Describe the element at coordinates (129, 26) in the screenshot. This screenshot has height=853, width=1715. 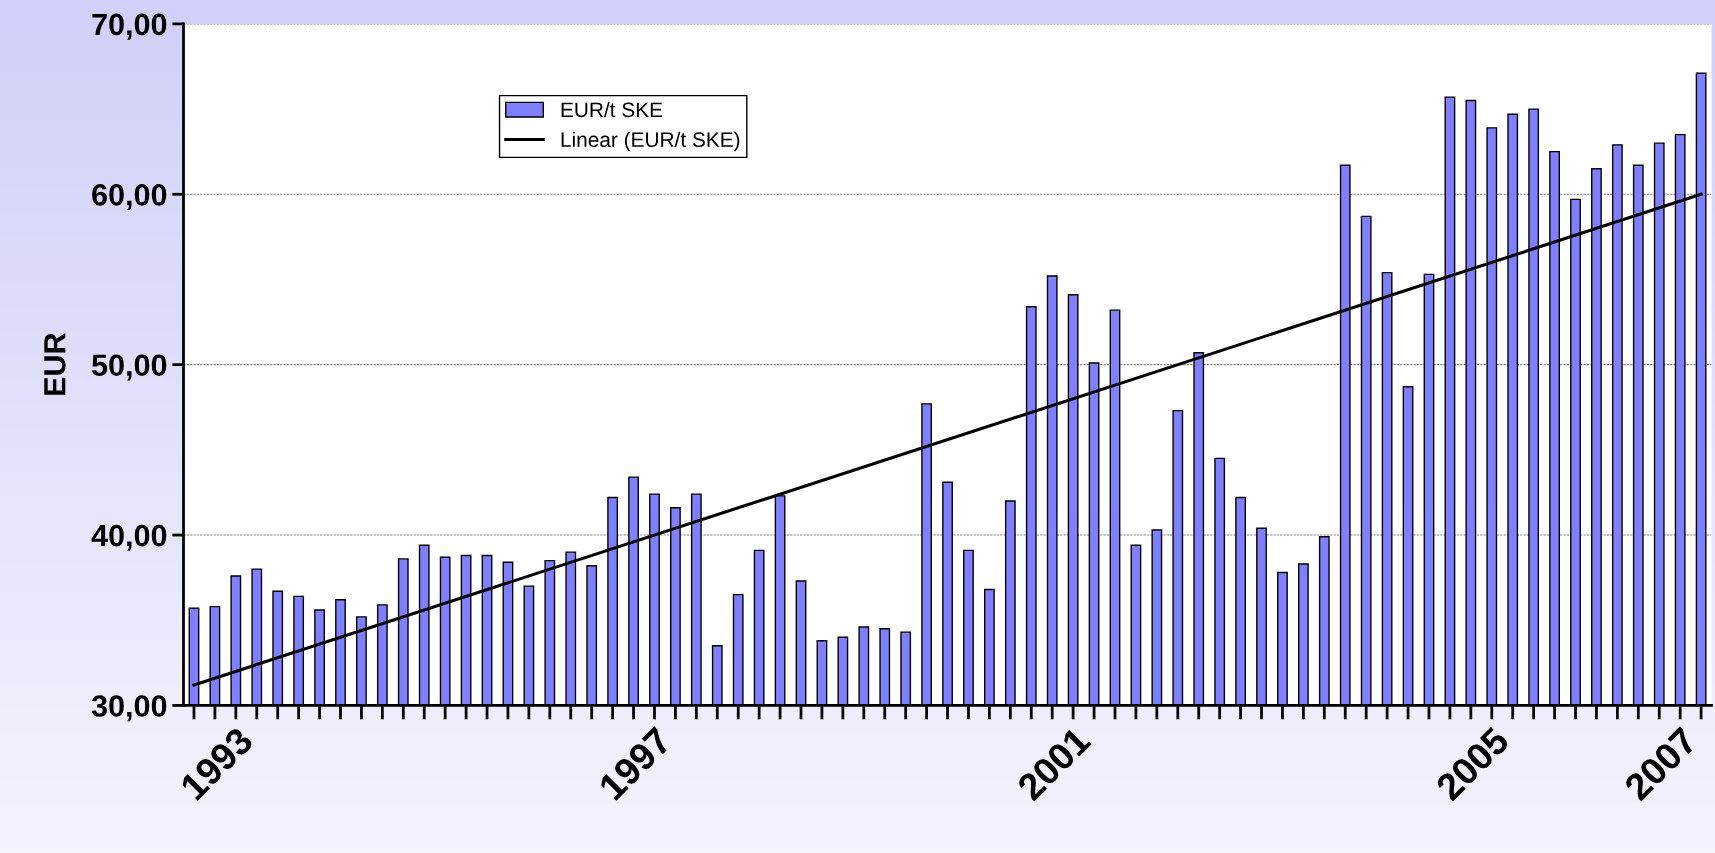
I see `y-tick-label: 70,00` at that location.